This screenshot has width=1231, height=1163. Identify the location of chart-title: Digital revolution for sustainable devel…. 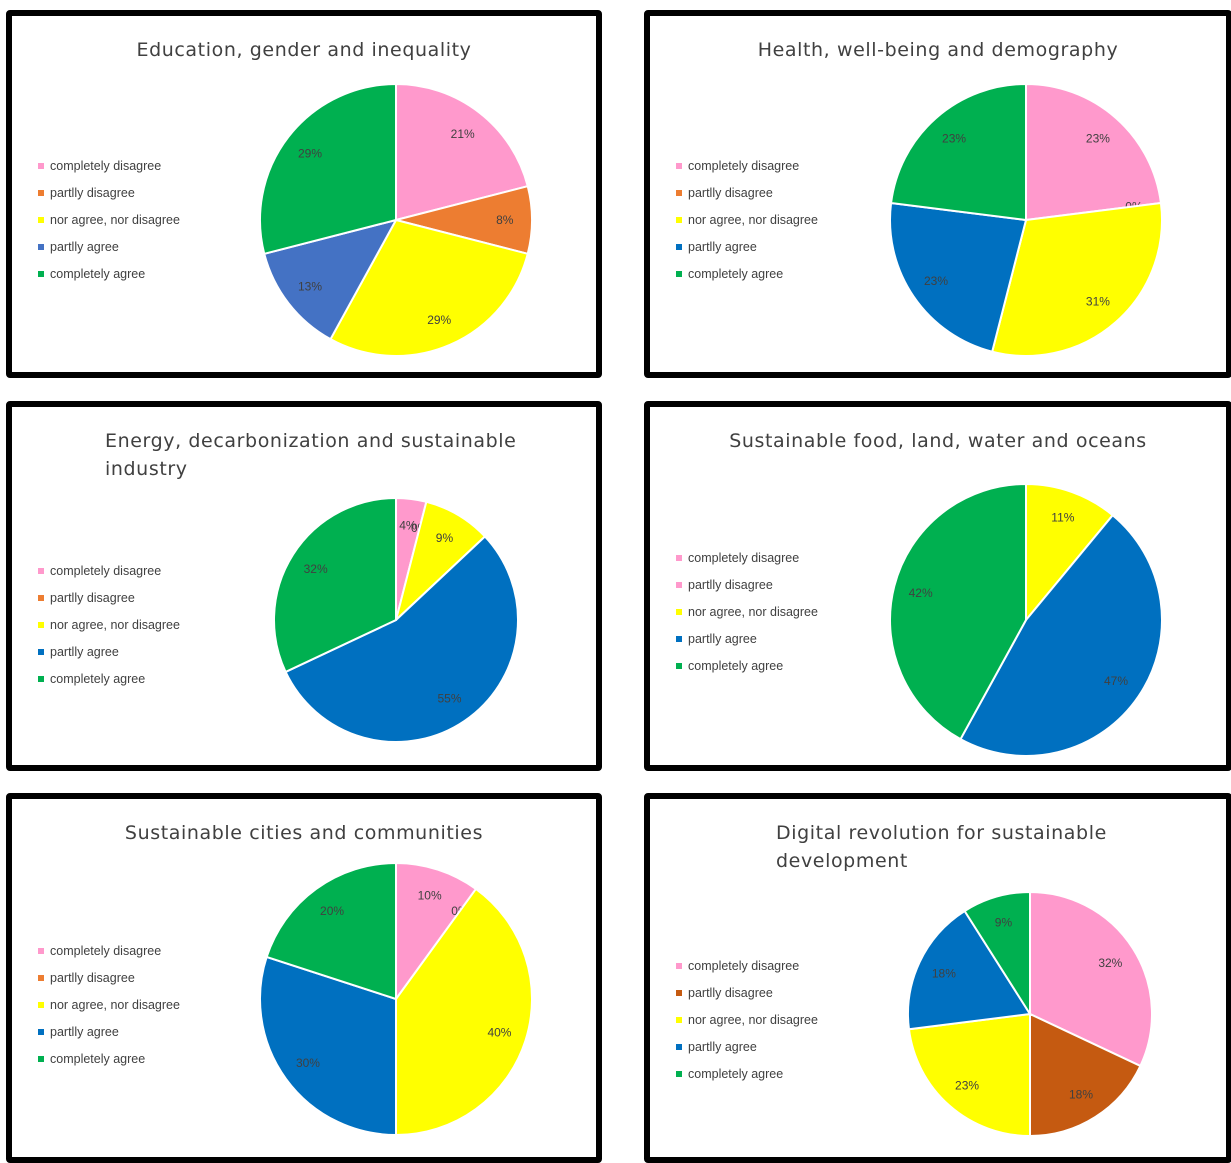
(941, 847).